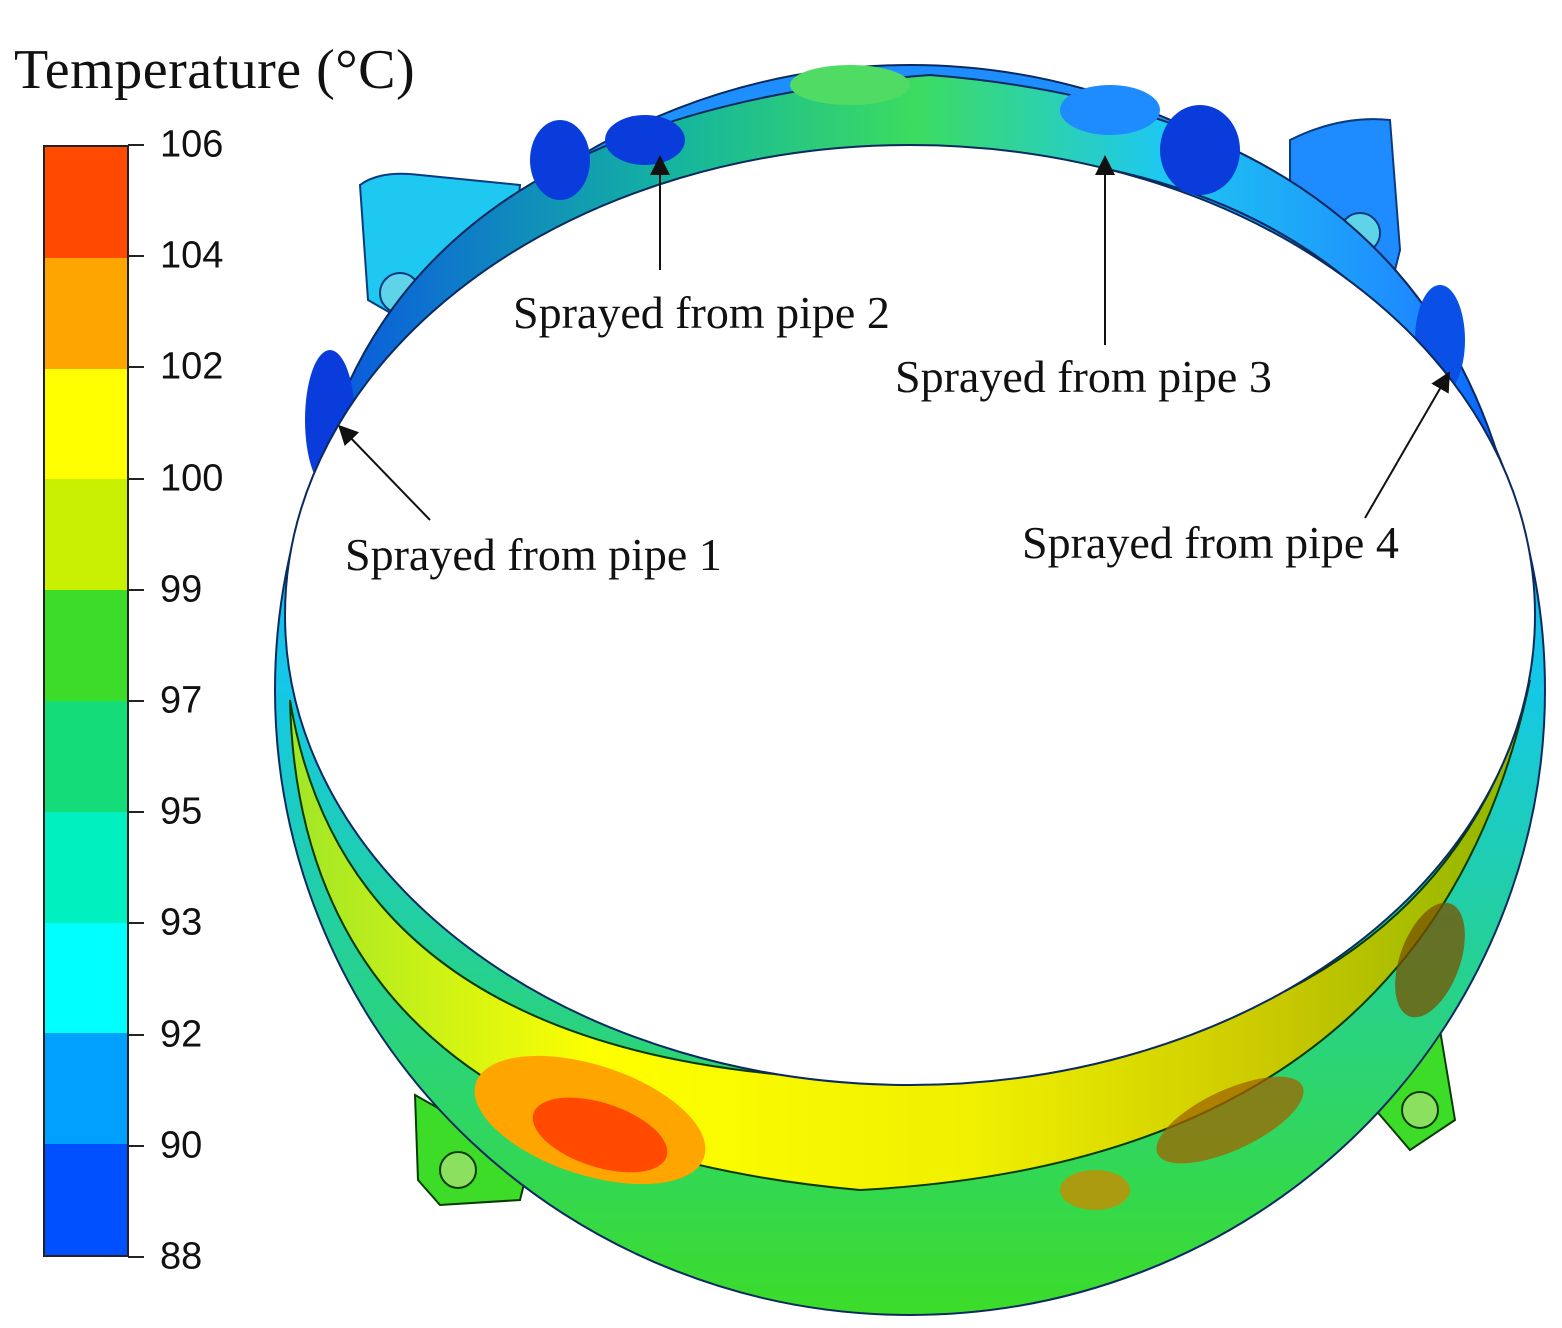 This screenshot has height=1328, width=1562. What do you see at coordinates (1083, 376) in the screenshot?
I see `annotation-pipe3: Sprayed from pipe 3` at bounding box center [1083, 376].